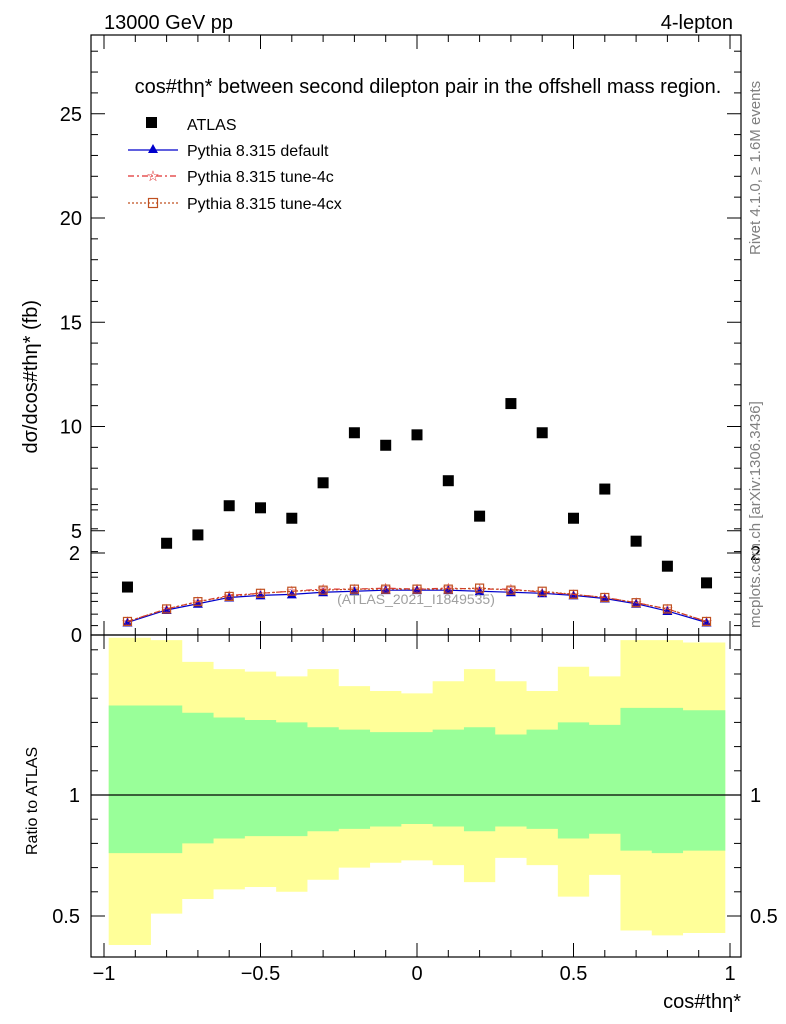  I want to click on ratio-y-tick-label-right: 0.5, so click(764, 917).